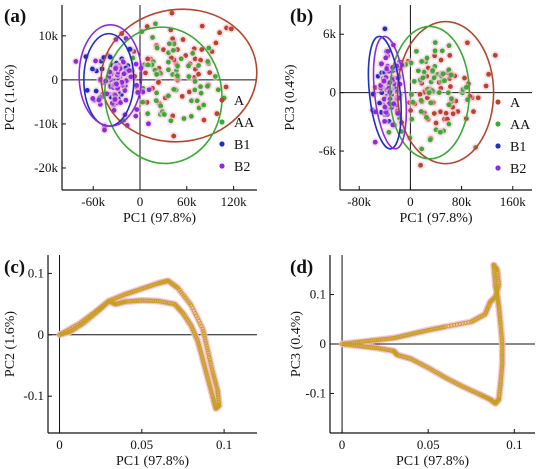 Image resolution: width=550 pixels, height=469 pixels. I want to click on y-tick-label: 0, so click(41, 334).